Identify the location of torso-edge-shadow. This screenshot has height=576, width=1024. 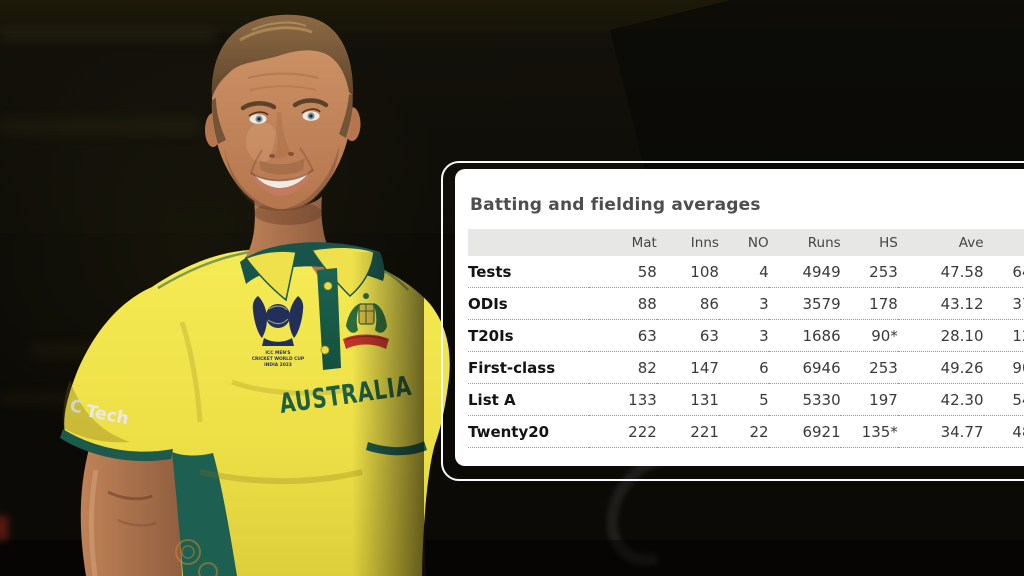
(388, 414).